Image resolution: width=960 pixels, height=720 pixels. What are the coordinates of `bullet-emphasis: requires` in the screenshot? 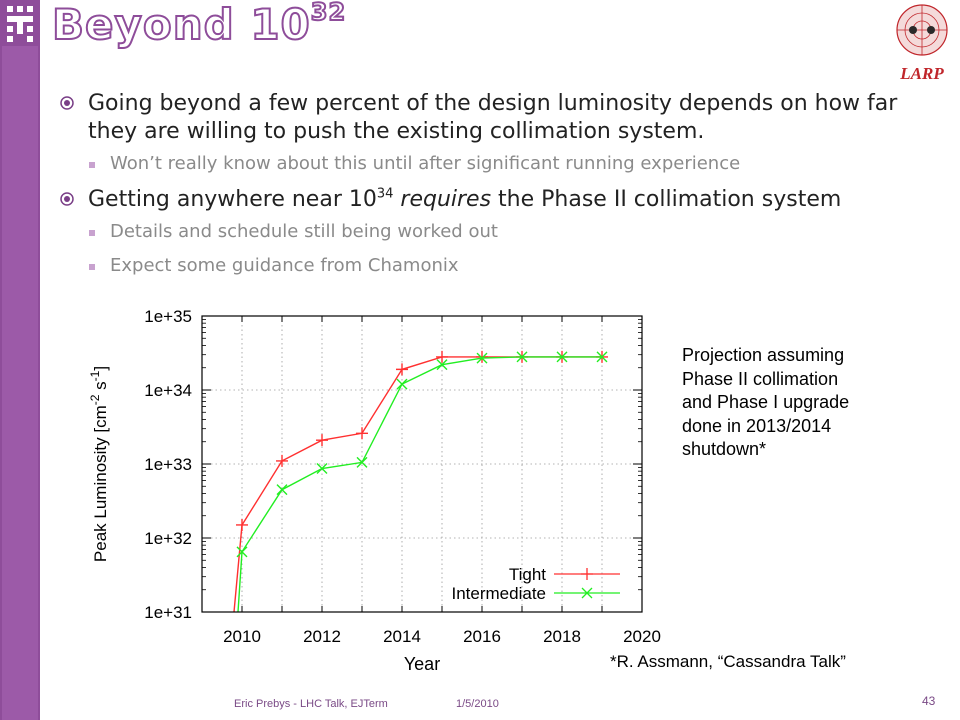 It's located at (446, 199).